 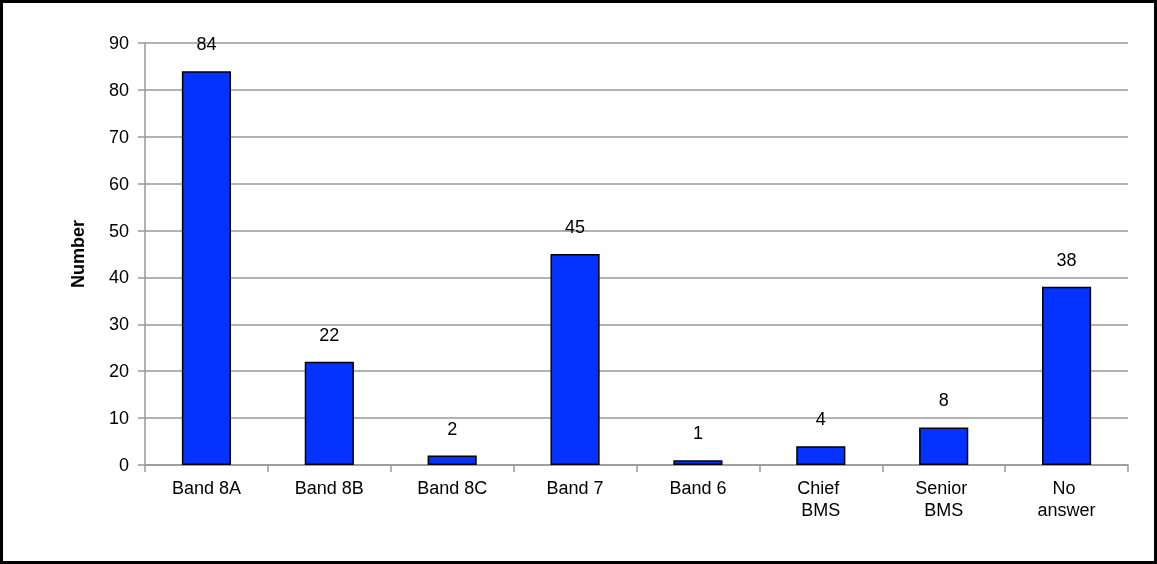 I want to click on y-tick-label: 90, so click(x=118, y=43).